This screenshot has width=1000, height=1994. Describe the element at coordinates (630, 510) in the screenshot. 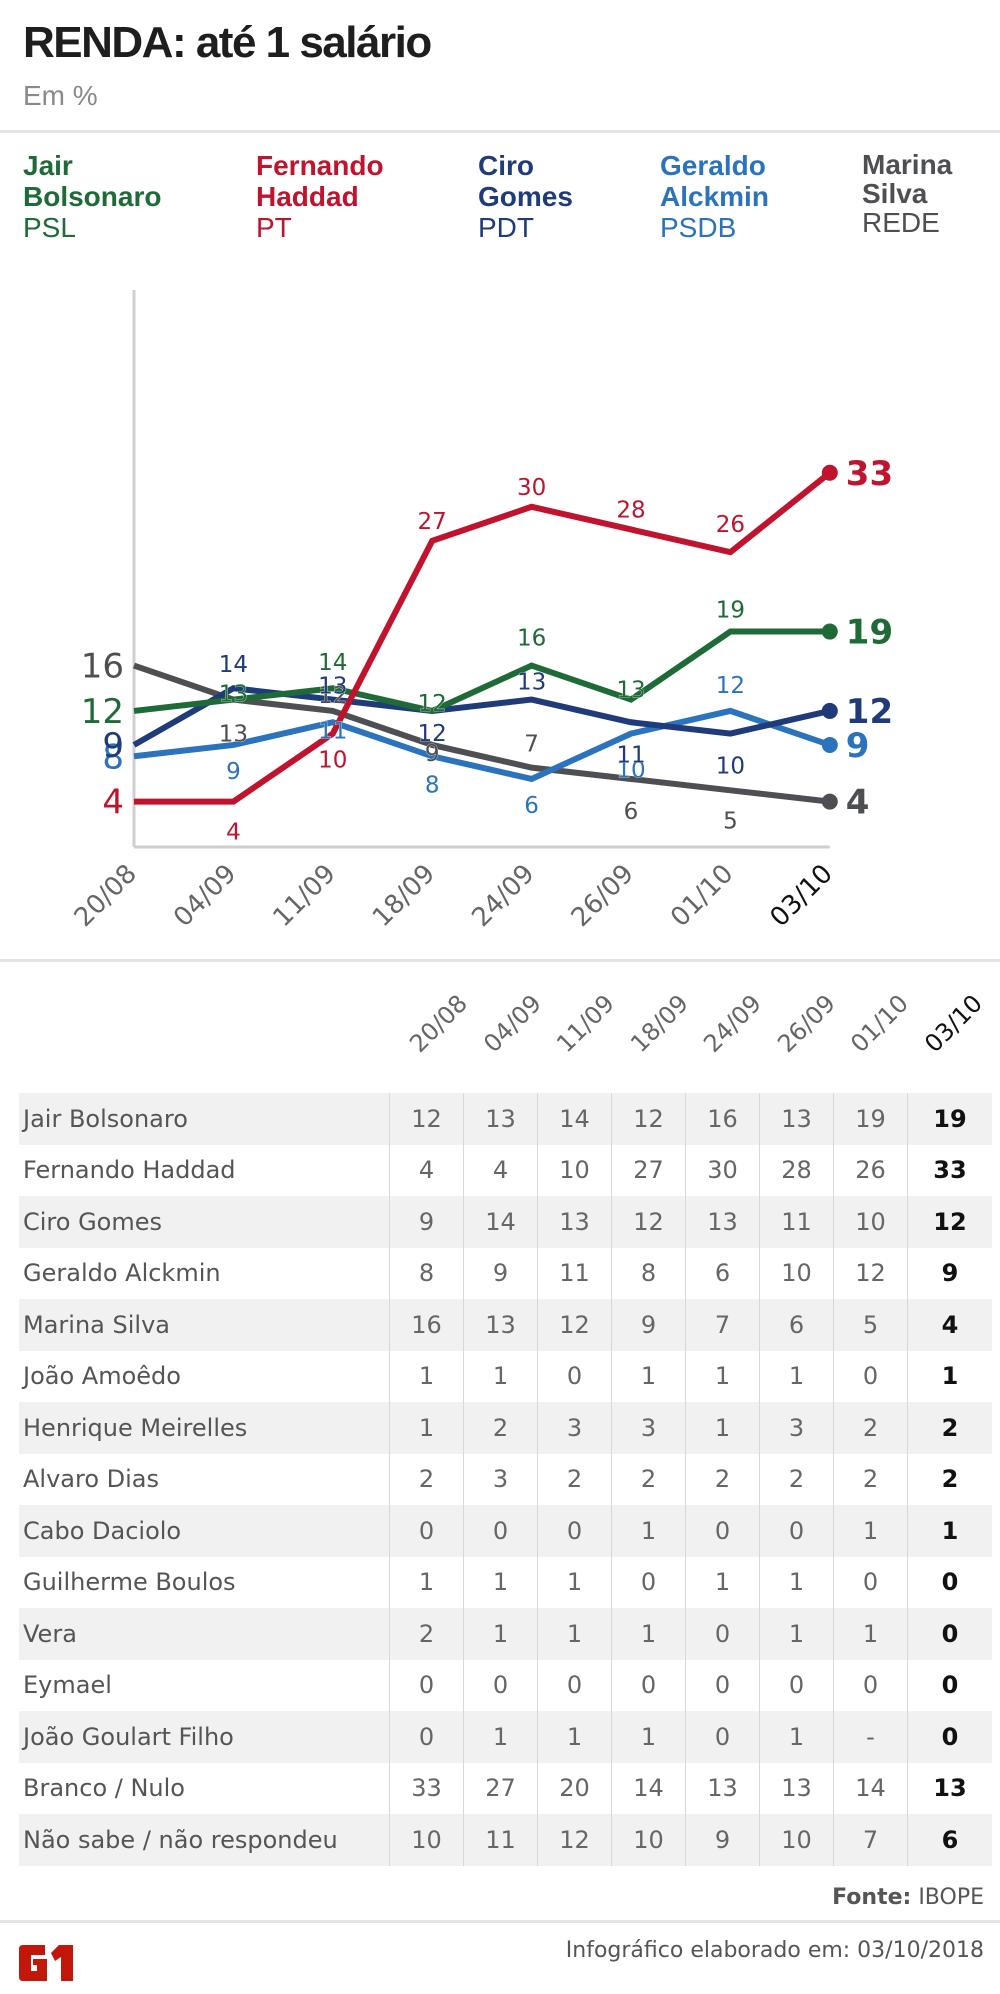

I see `data-label: 28` at that location.